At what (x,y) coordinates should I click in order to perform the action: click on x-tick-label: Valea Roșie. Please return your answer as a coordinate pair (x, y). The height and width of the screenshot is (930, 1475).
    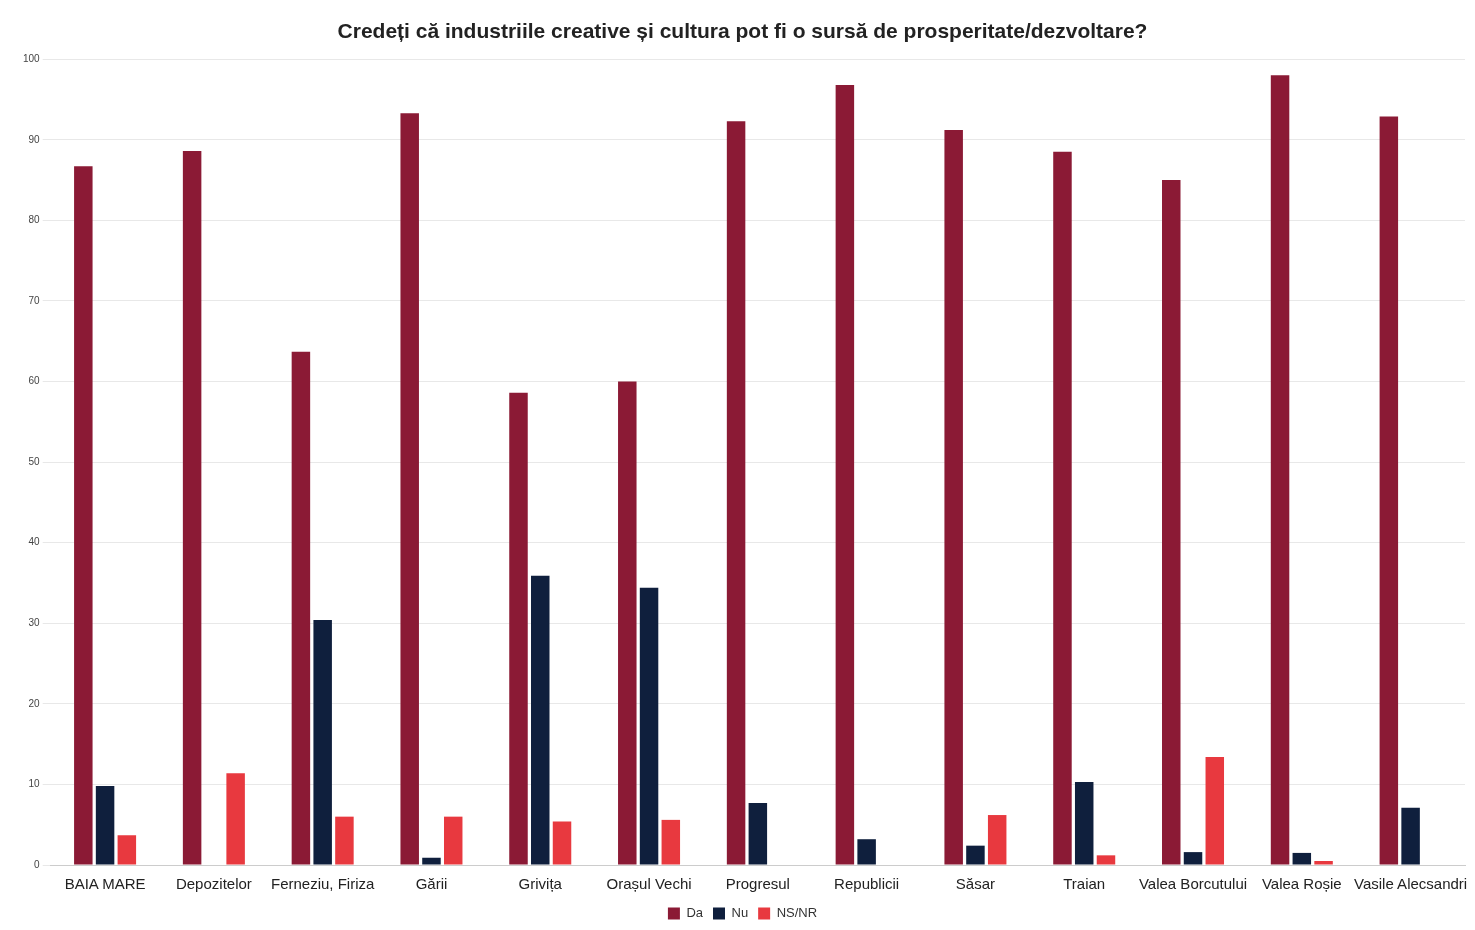
    Looking at the image, I should click on (1301, 884).